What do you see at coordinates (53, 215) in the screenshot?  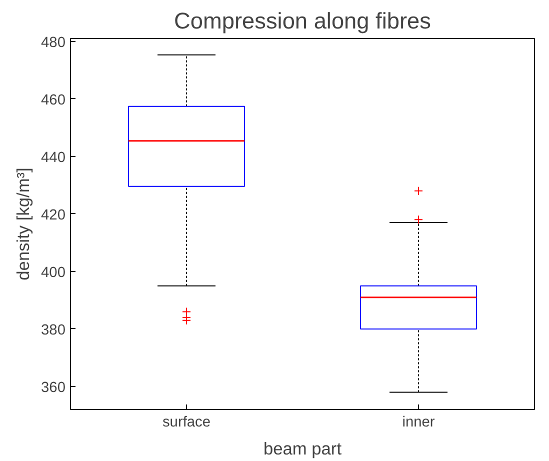 I see `y-tick-label: 420` at bounding box center [53, 215].